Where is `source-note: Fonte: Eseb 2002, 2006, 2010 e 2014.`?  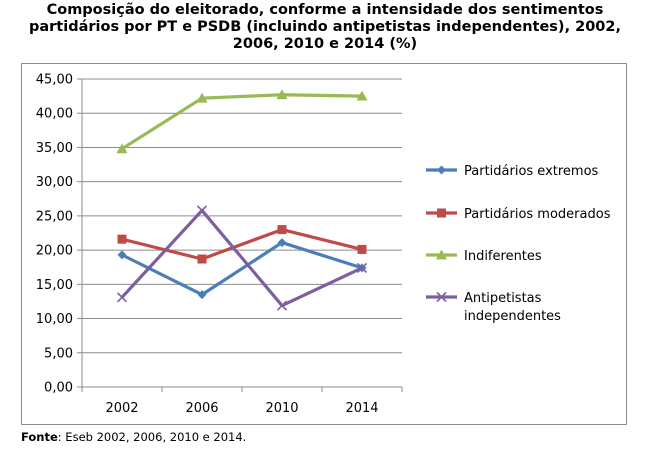 source-note: Fonte: Eseb 2002, 2006, 2010 e 2014. is located at coordinates (133, 437).